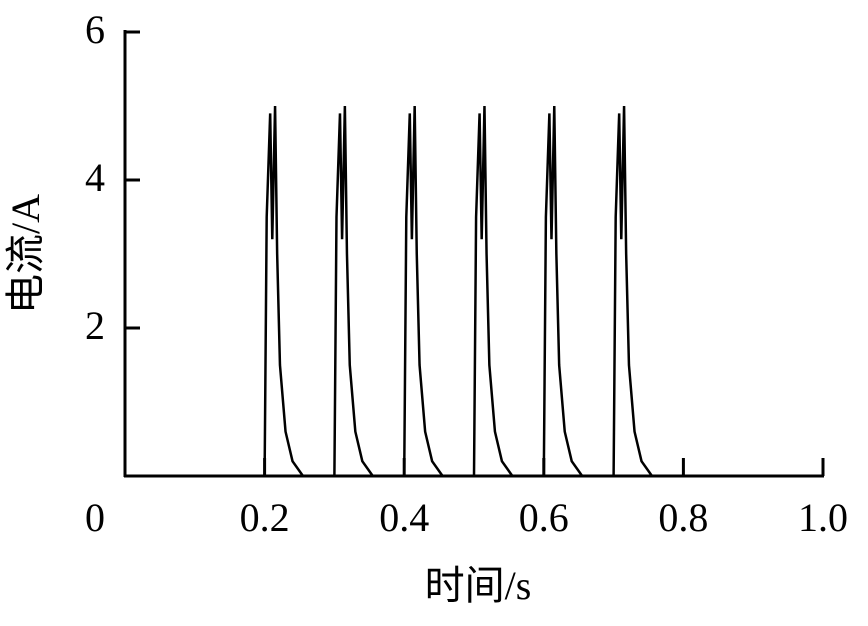  Describe the element at coordinates (95, 325) in the screenshot. I see `y-tick-label: 2` at that location.